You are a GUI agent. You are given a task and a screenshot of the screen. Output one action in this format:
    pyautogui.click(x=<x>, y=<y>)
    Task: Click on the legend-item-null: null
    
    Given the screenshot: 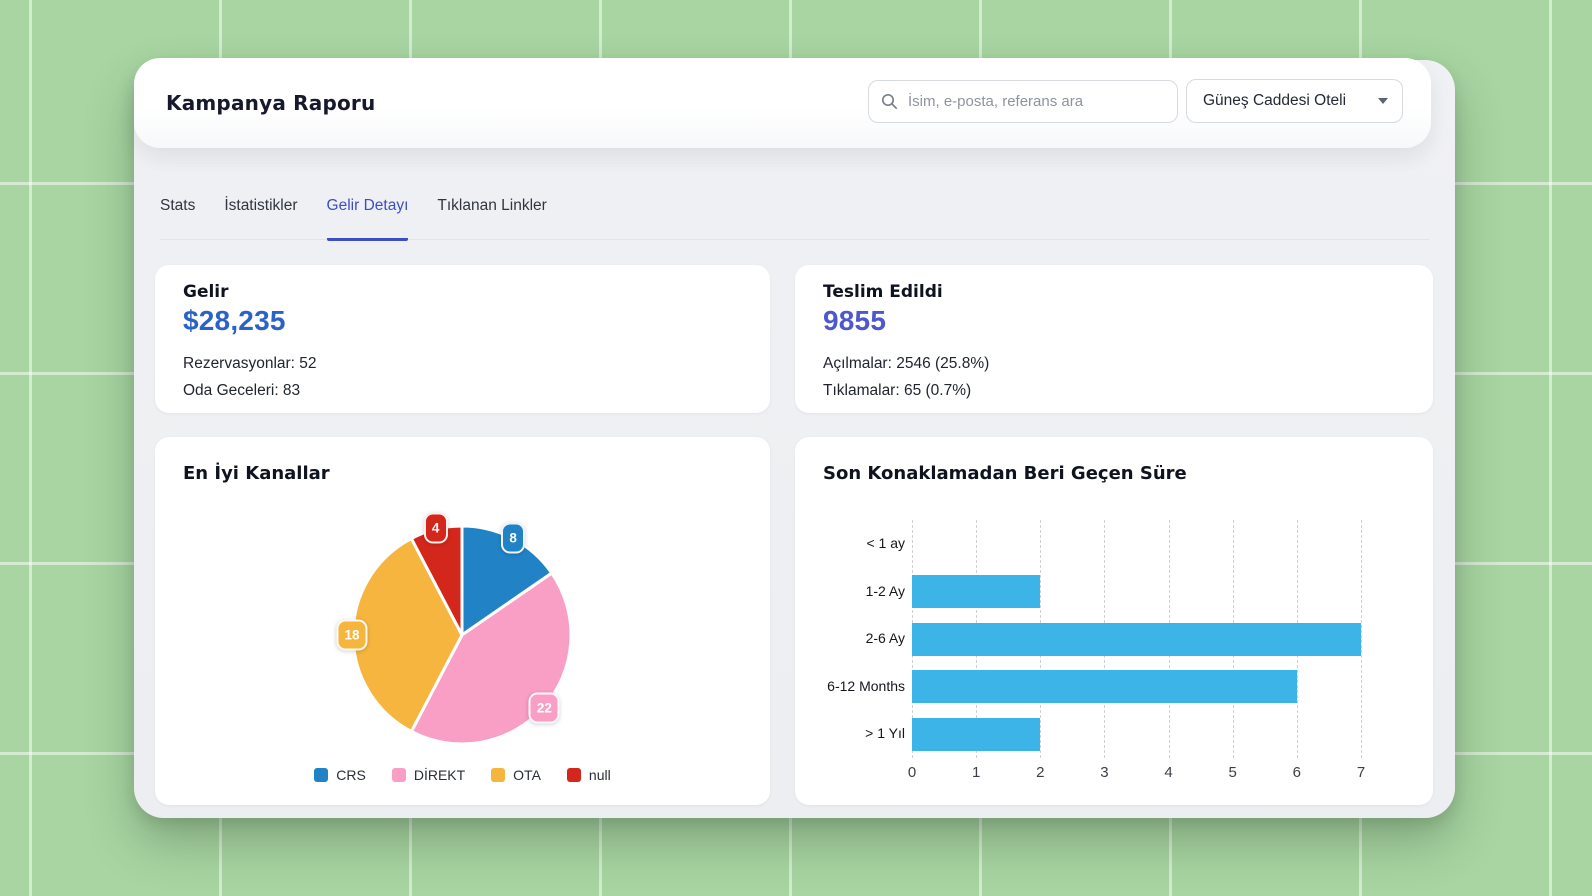 What is the action you would take?
    pyautogui.click(x=588, y=775)
    